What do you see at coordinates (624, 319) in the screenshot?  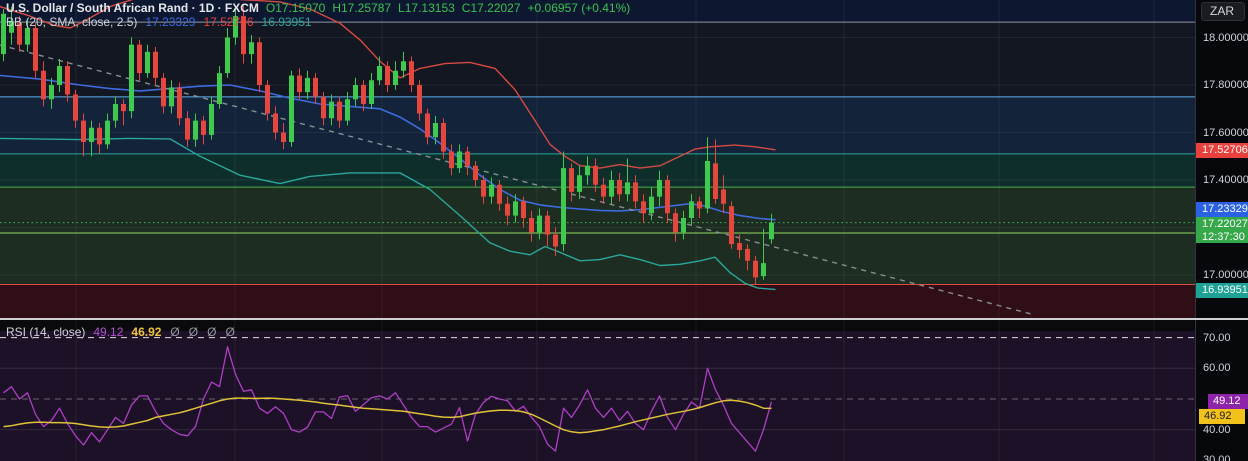 I see `pane-separator` at bounding box center [624, 319].